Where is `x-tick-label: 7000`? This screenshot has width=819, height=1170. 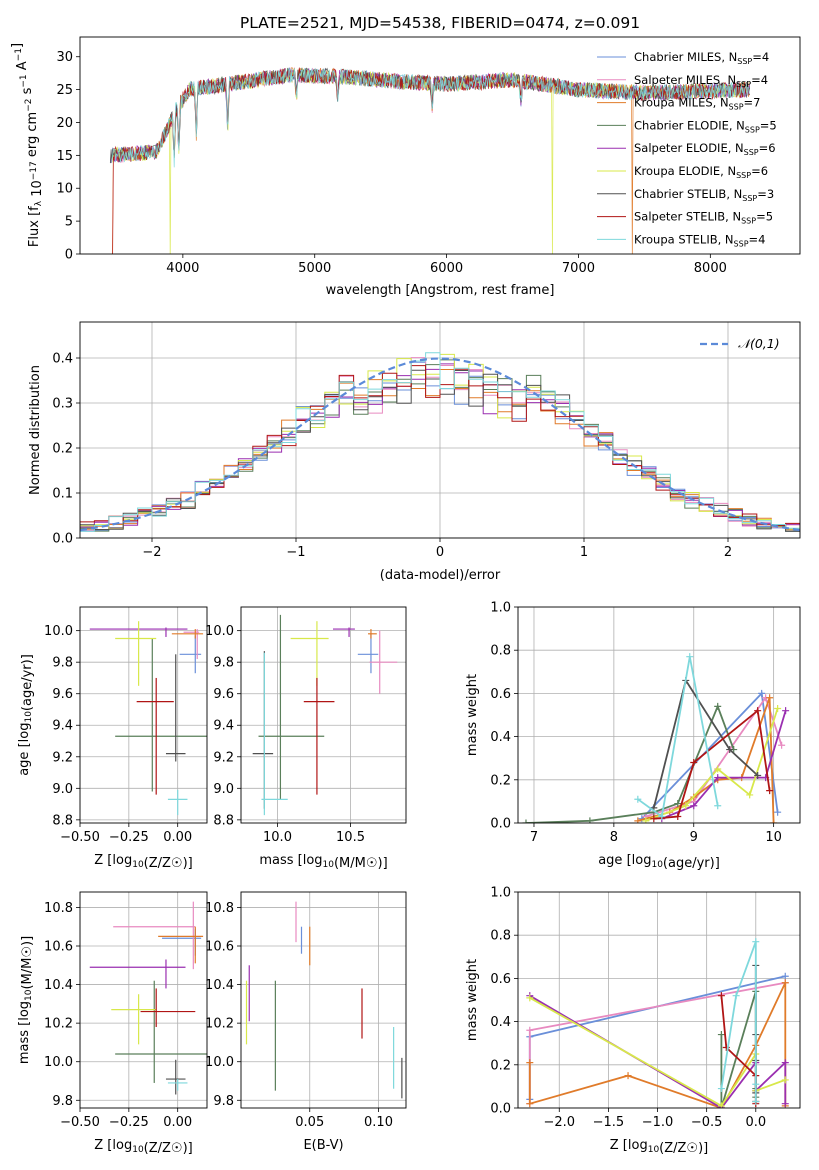
x-tick-label: 7000 is located at coordinates (578, 268).